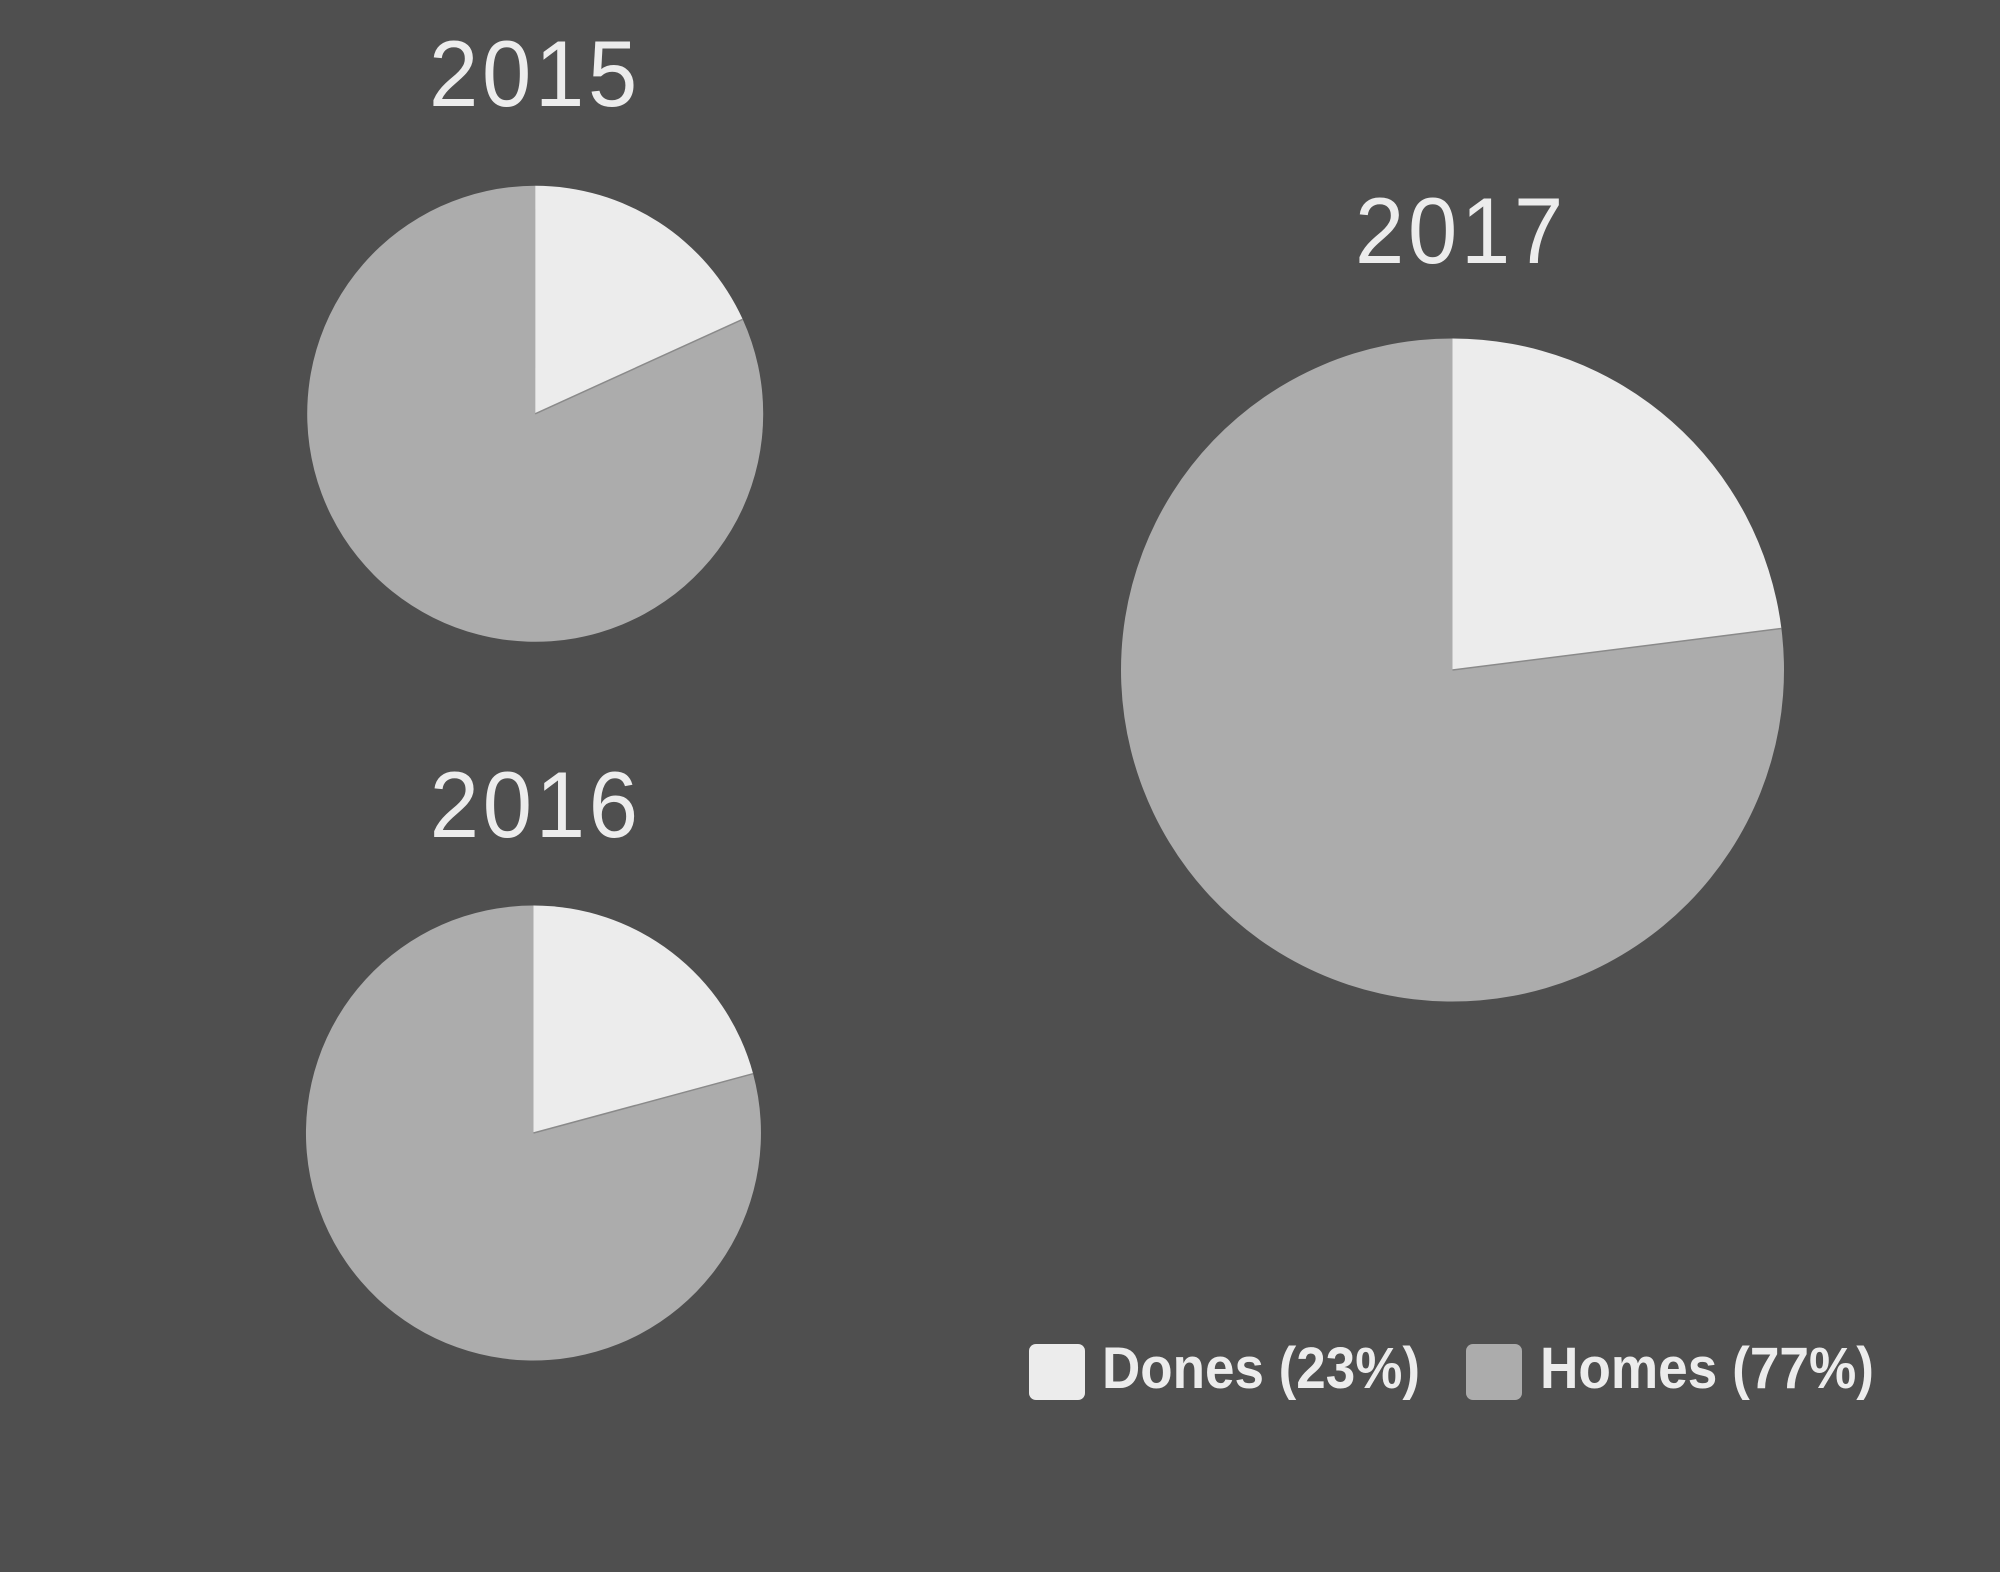 Image resolution: width=2000 pixels, height=1572 pixels. Describe the element at coordinates (535, 73) in the screenshot. I see `svg-text: 2015` at that location.